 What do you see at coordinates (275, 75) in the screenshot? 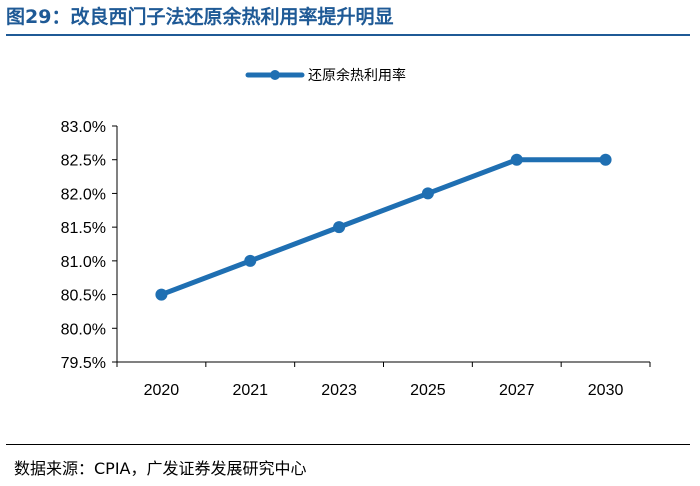
I see `legend-point-marker` at bounding box center [275, 75].